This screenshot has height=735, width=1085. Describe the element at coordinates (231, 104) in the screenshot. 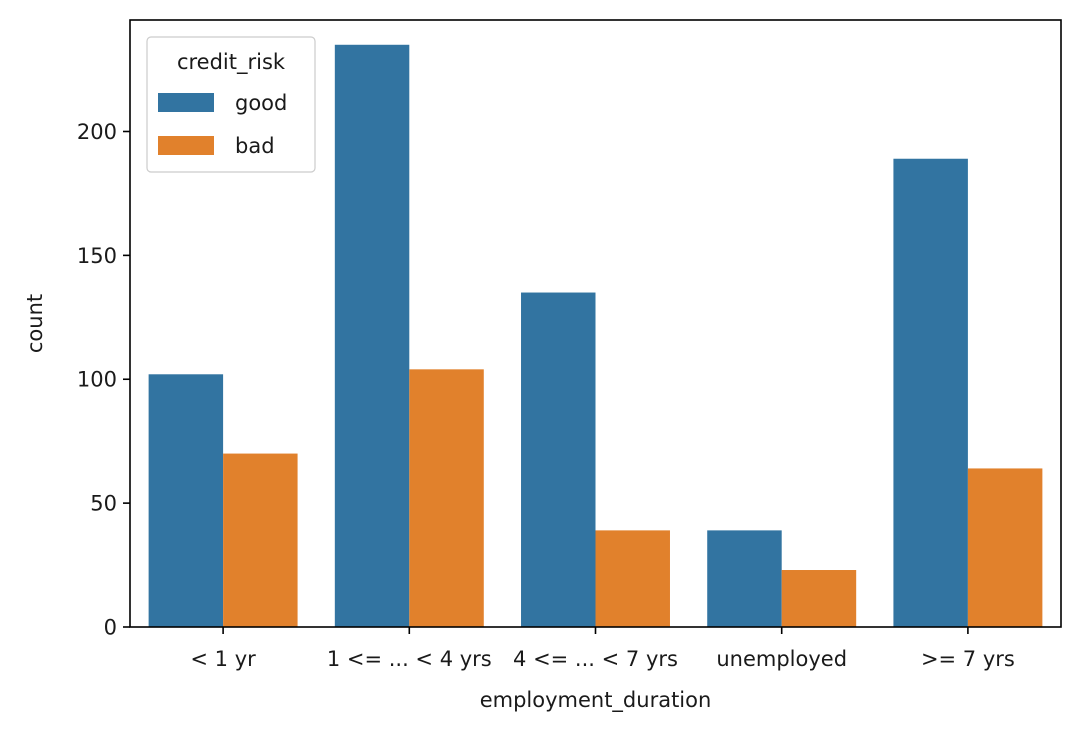

I see `legend: credit_risk good bad` at that location.